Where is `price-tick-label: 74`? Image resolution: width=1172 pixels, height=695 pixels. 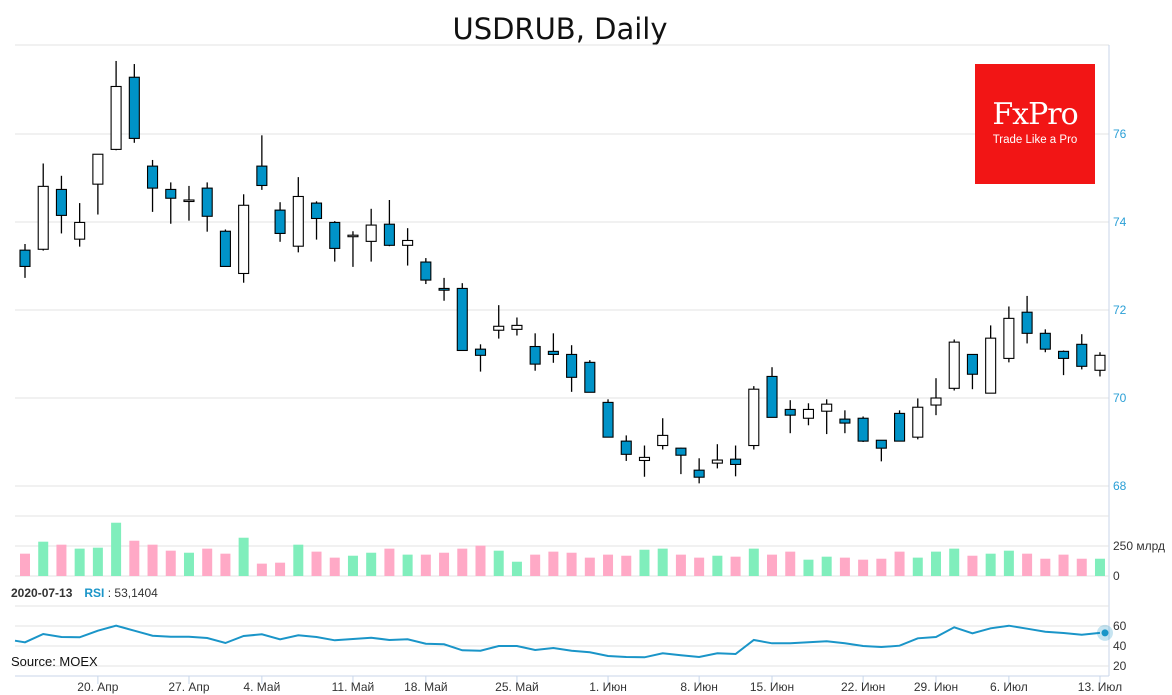 price-tick-label: 74 is located at coordinates (1120, 222).